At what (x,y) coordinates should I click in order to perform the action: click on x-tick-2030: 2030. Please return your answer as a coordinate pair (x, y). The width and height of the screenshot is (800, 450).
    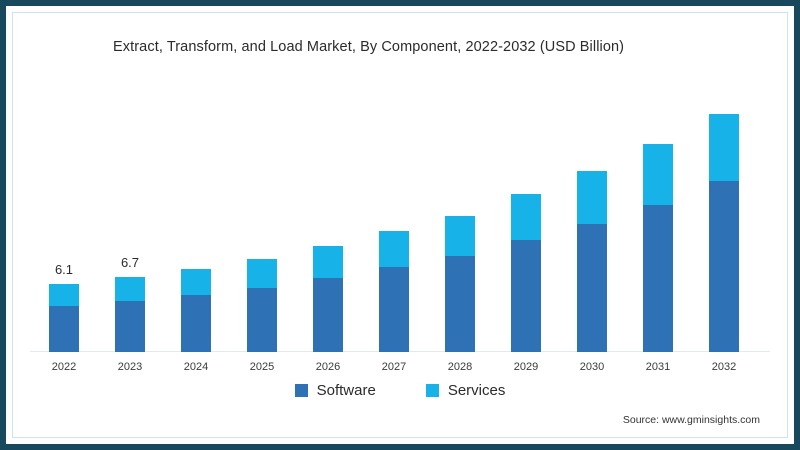
    Looking at the image, I should click on (592, 367).